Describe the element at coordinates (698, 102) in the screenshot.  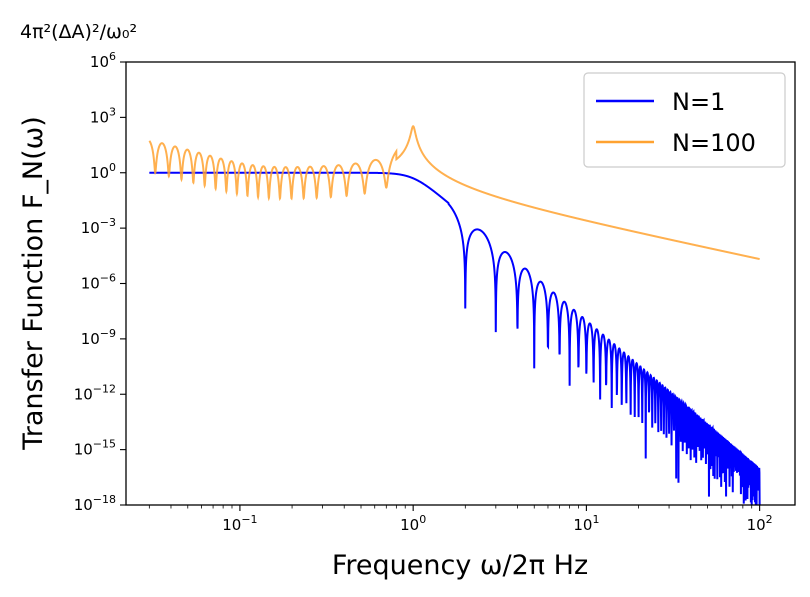
I see `legend-label-n1: N=1` at that location.